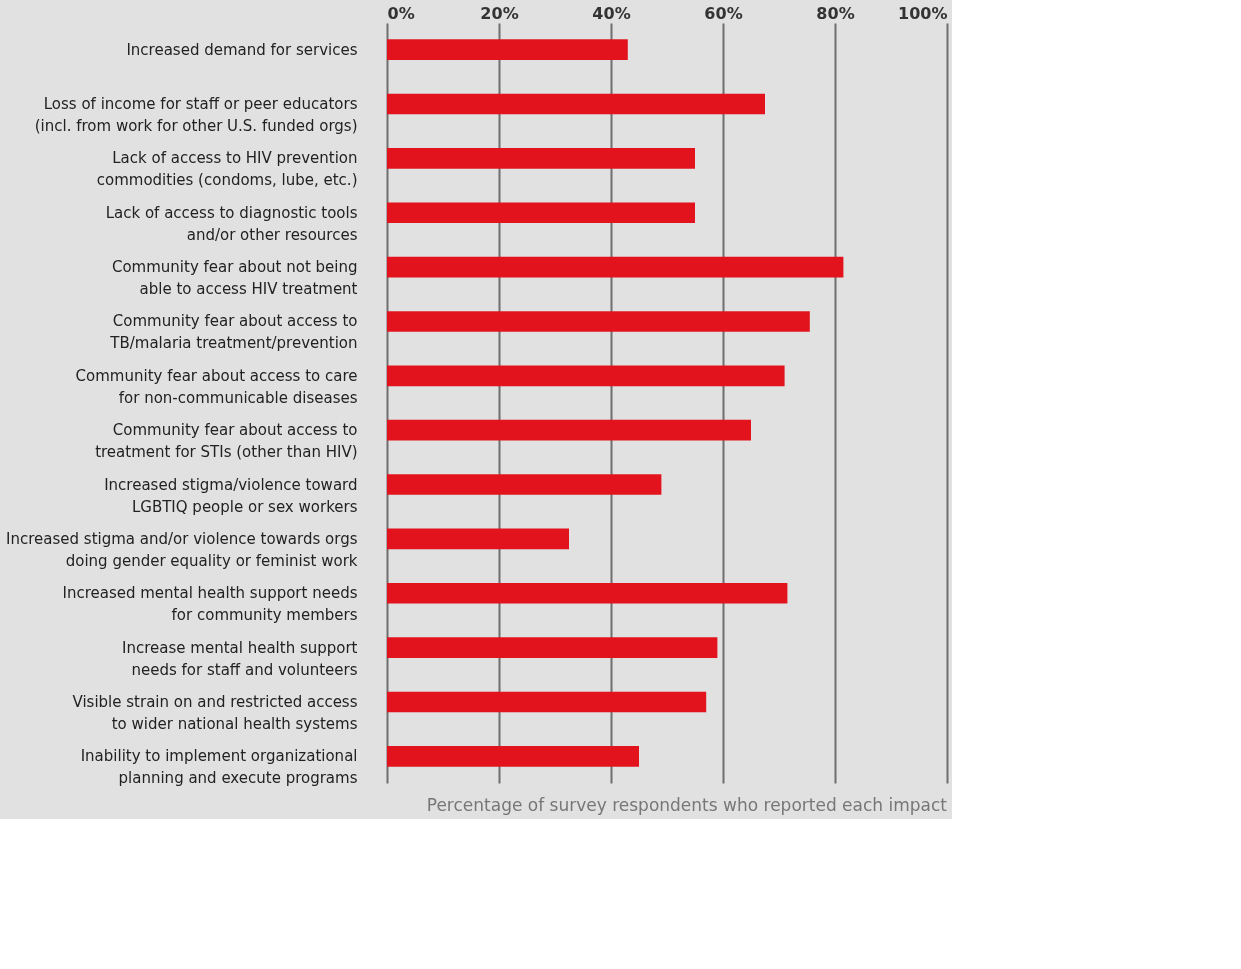  I want to click on y-tick-label: Increased mental health support needs for community members, so click(210, 604).